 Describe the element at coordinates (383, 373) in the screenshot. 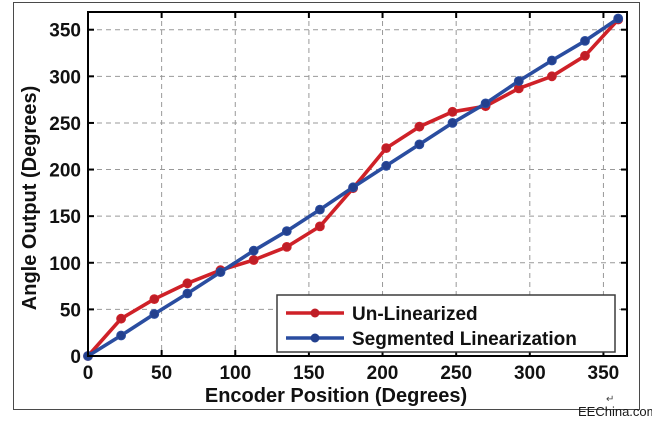

I see `x-tick-label: 200` at that location.